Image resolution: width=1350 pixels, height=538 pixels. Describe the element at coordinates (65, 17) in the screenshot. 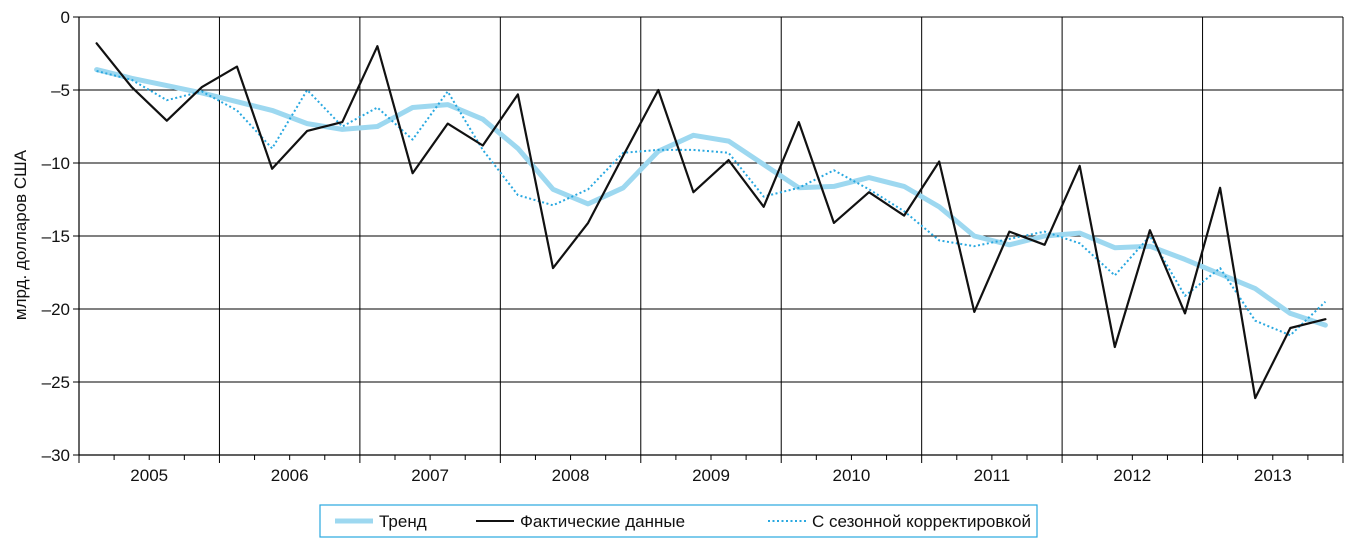

I see `y-tick-label: 0` at that location.